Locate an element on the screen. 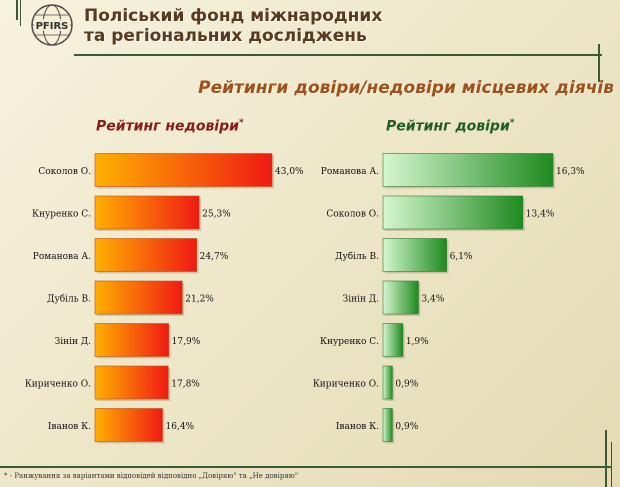 The height and width of the screenshot is (487, 620). distrust-value-label: 16,4% is located at coordinates (180, 427).